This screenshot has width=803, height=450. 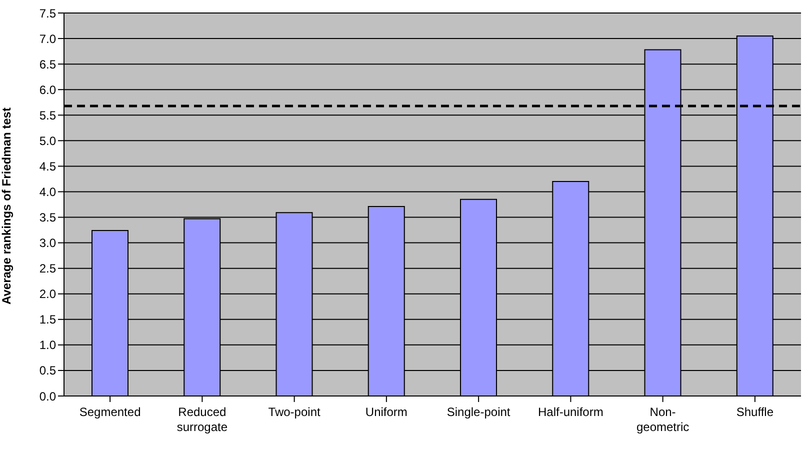 What do you see at coordinates (294, 412) in the screenshot?
I see `x-tick-label: Two-point` at bounding box center [294, 412].